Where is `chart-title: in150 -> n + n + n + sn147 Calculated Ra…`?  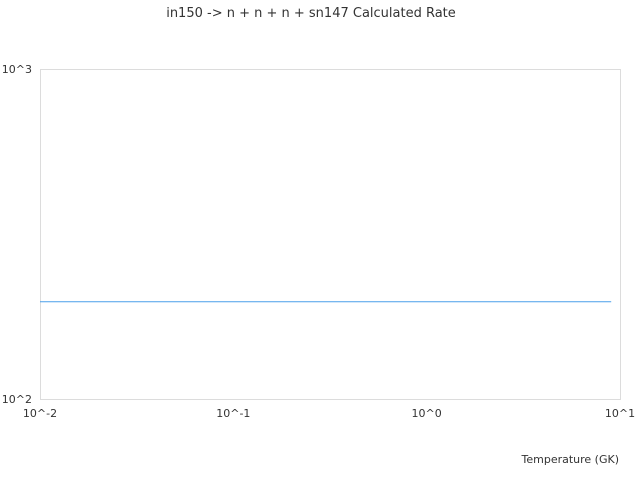 chart-title: in150 -> n + n + n + sn147 Calculated Ra… is located at coordinates (311, 13).